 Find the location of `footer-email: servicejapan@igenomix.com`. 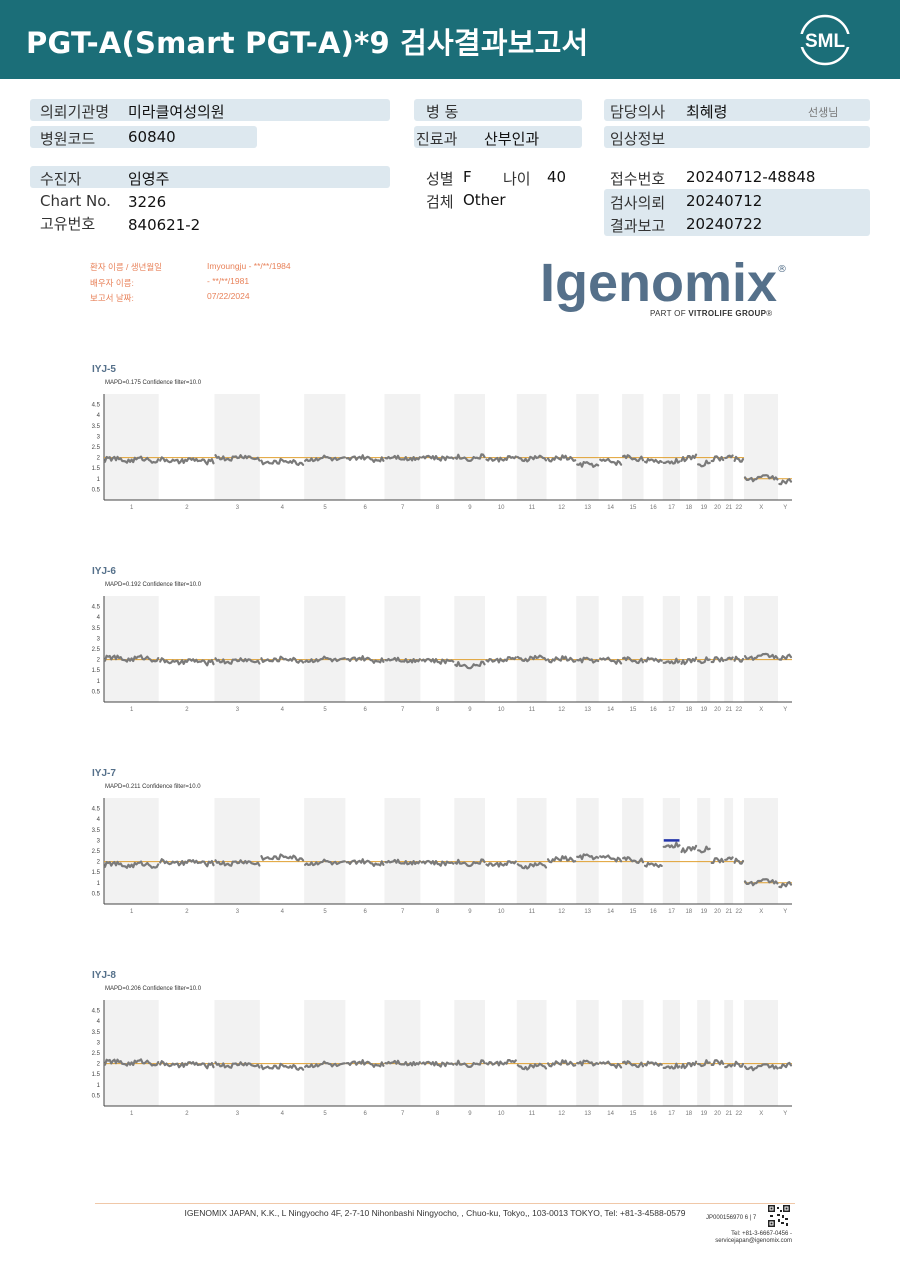

footer-email: servicejapan@igenomix.com is located at coordinates (753, 1241).